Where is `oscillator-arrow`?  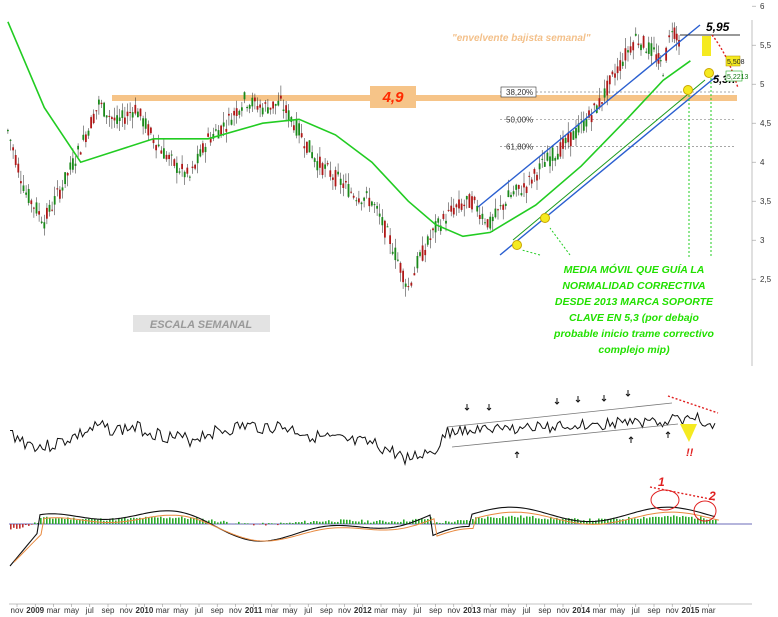 oscillator-arrow is located at coordinates (631, 439).